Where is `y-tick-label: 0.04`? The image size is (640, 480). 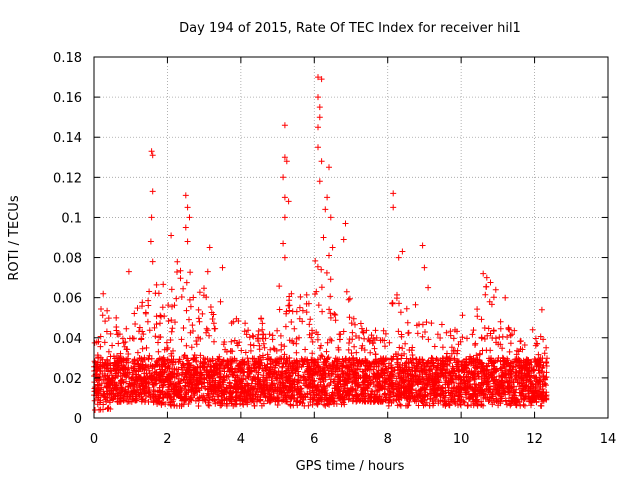 y-tick-label: 0.04 is located at coordinates (67, 339).